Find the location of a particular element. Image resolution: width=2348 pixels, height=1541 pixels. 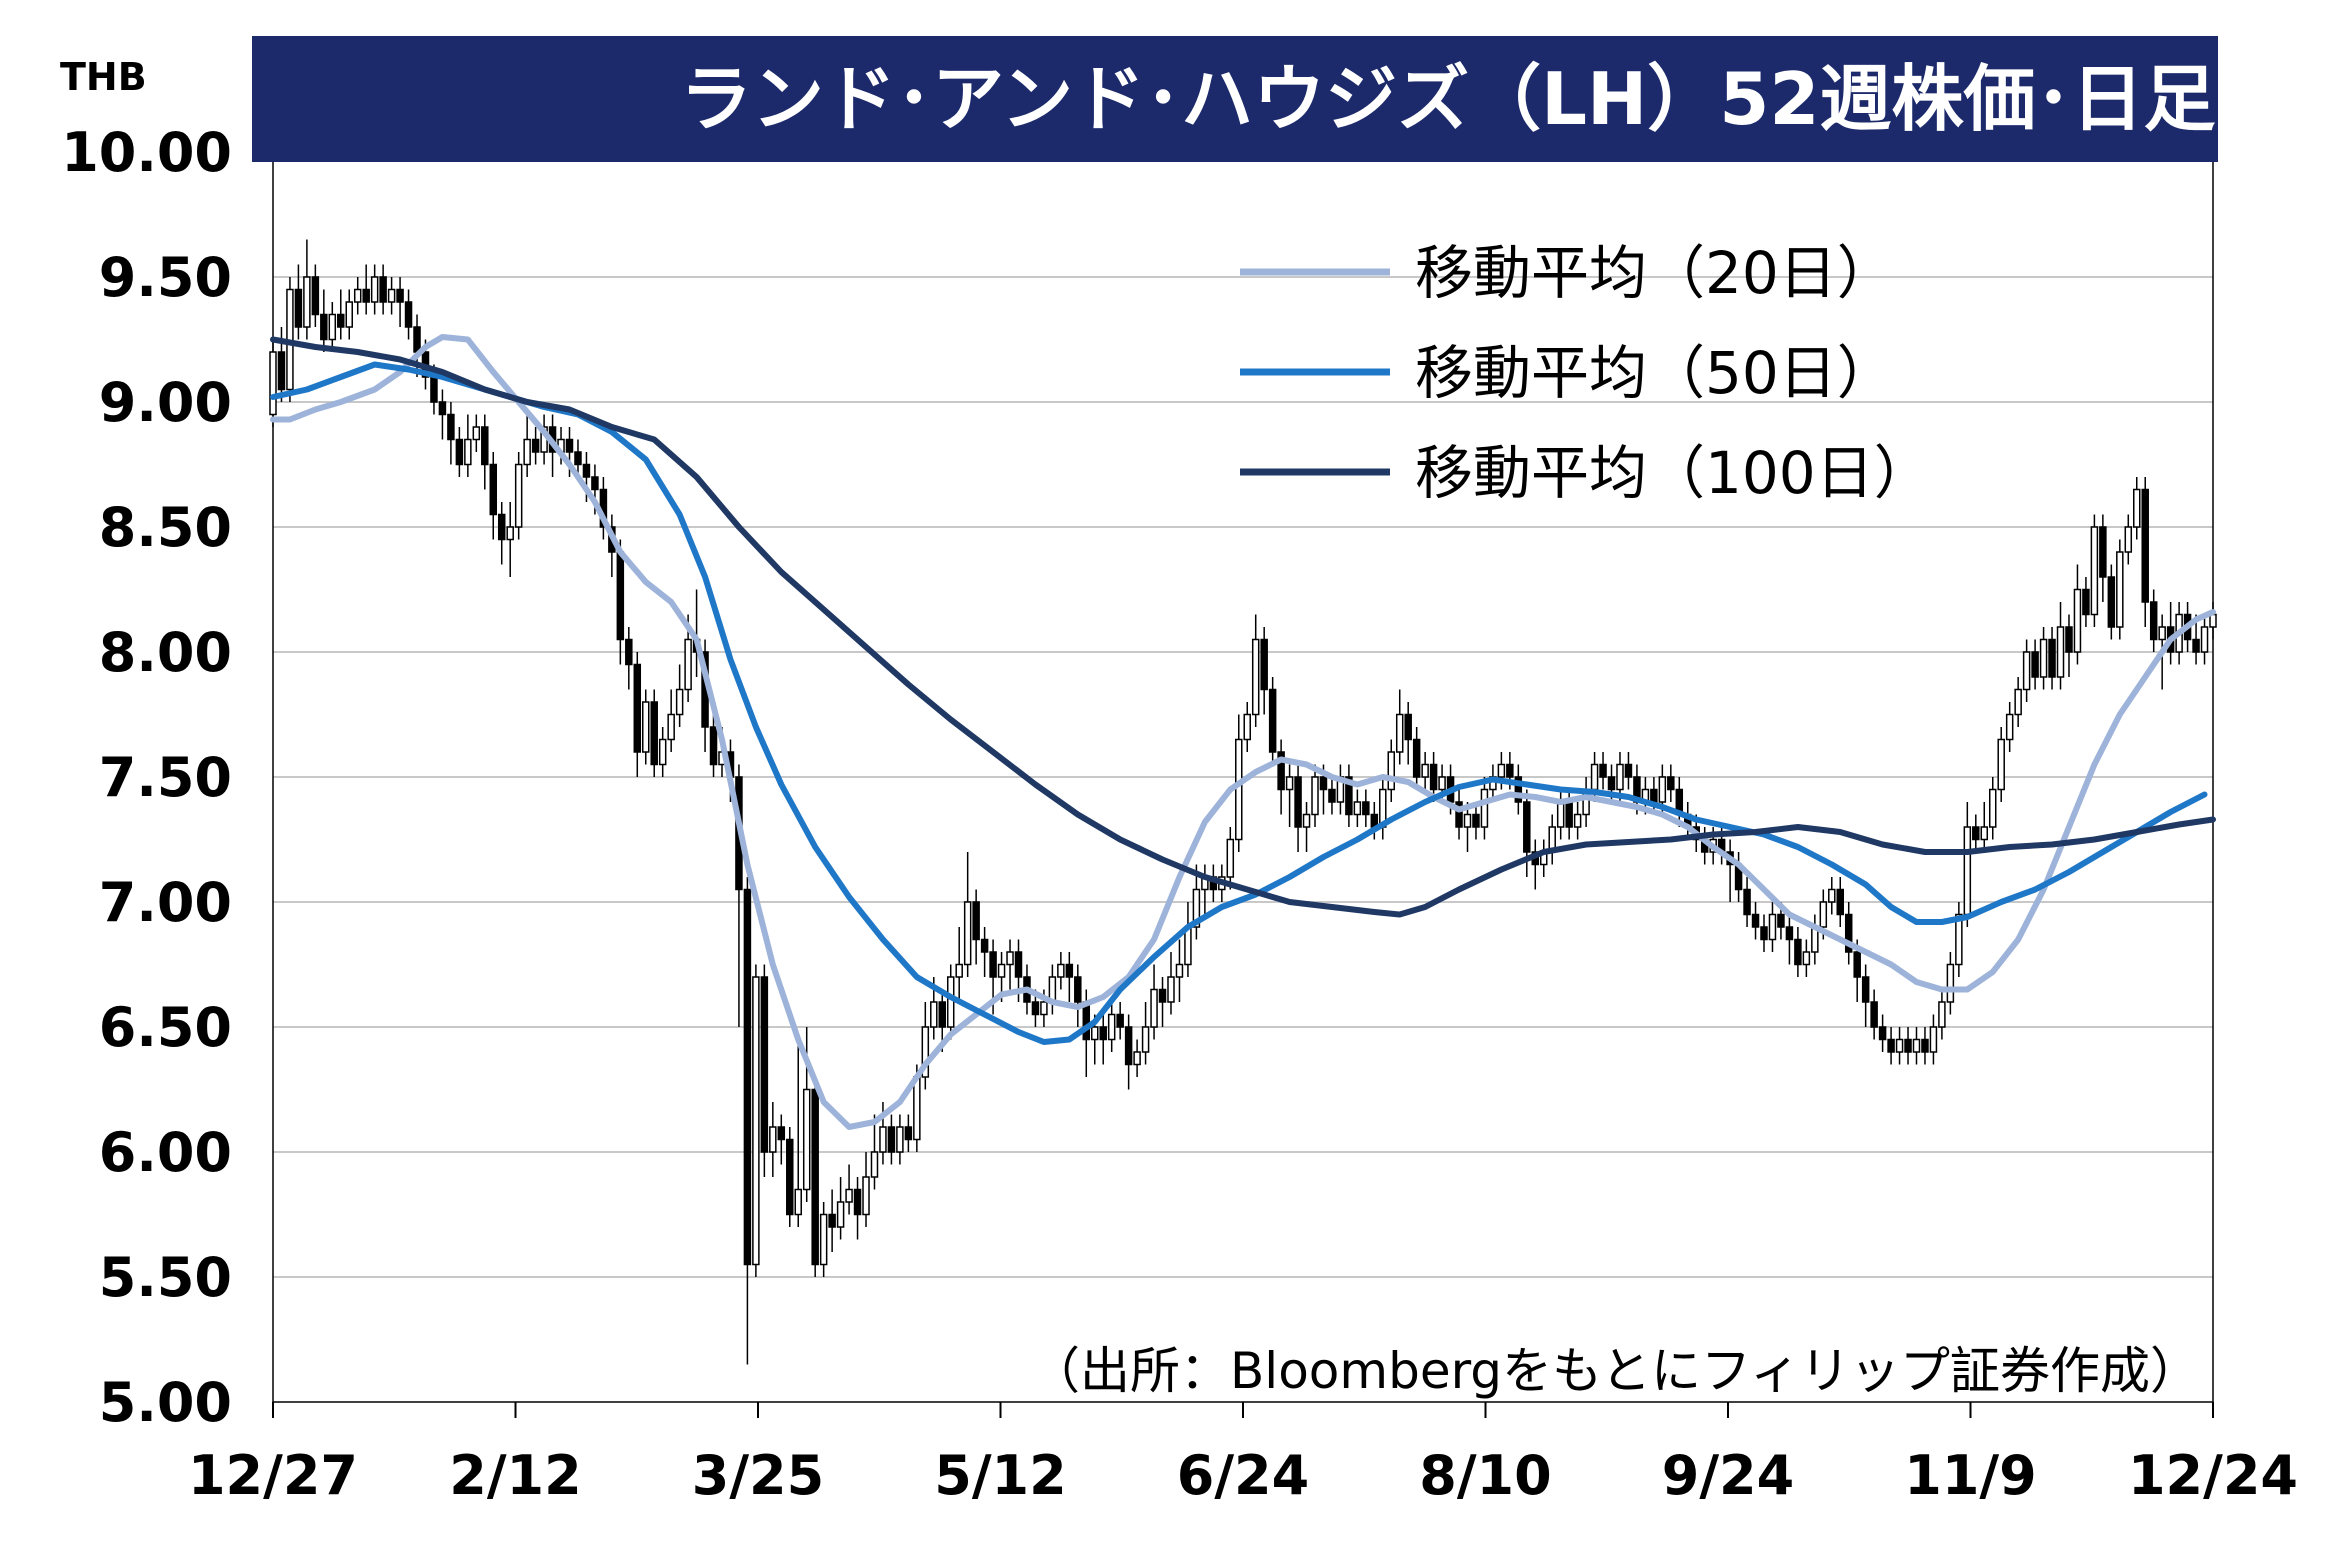

y-tick-label: 8.00 is located at coordinates (165, 652).